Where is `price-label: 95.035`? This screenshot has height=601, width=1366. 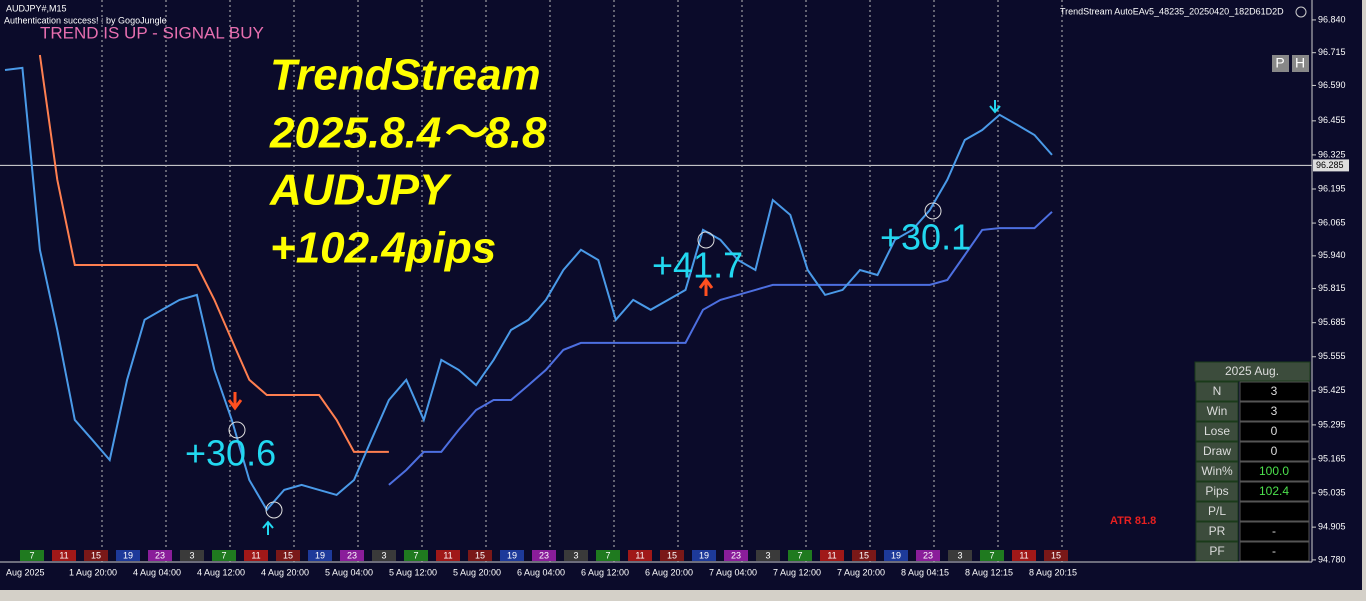 price-label: 95.035 is located at coordinates (1332, 492).